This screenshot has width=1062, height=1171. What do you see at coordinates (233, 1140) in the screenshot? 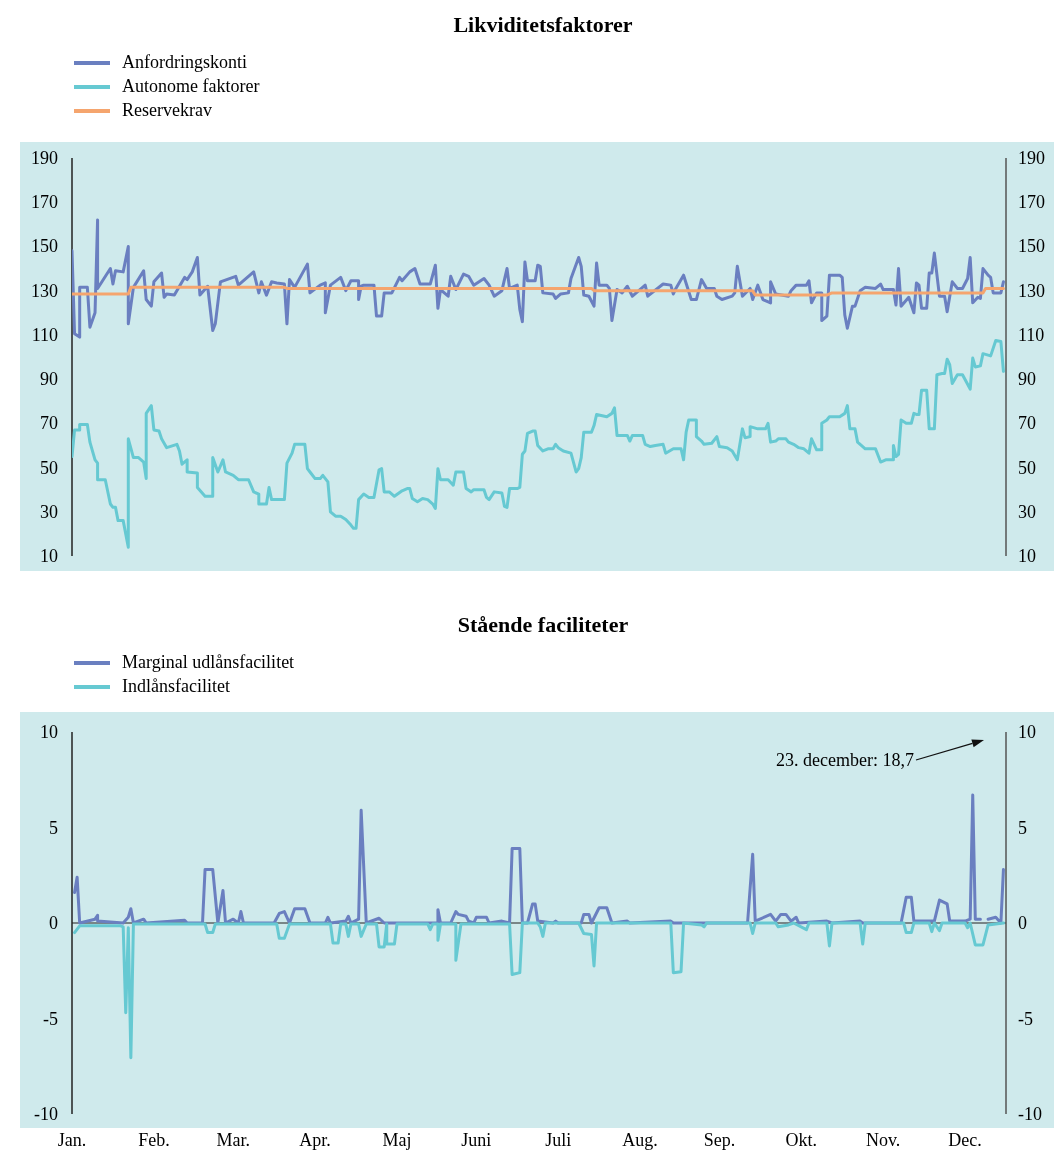
I see `x-tick-label: Mar.` at bounding box center [233, 1140].